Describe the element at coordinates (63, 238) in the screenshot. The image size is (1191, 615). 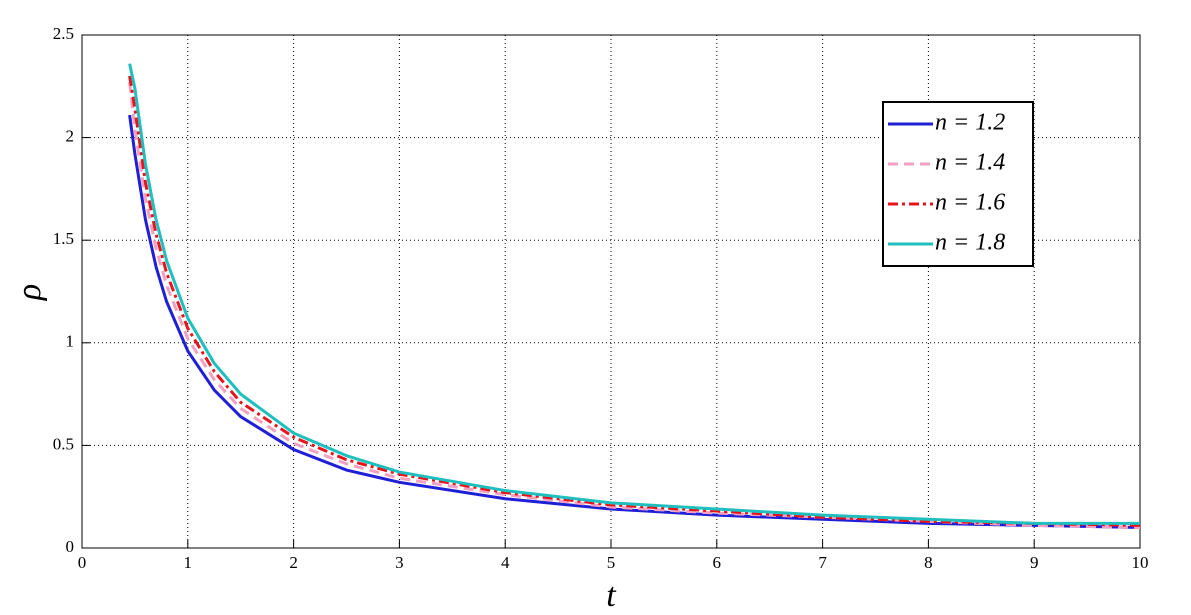
I see `y-tick-label: 1.5` at that location.